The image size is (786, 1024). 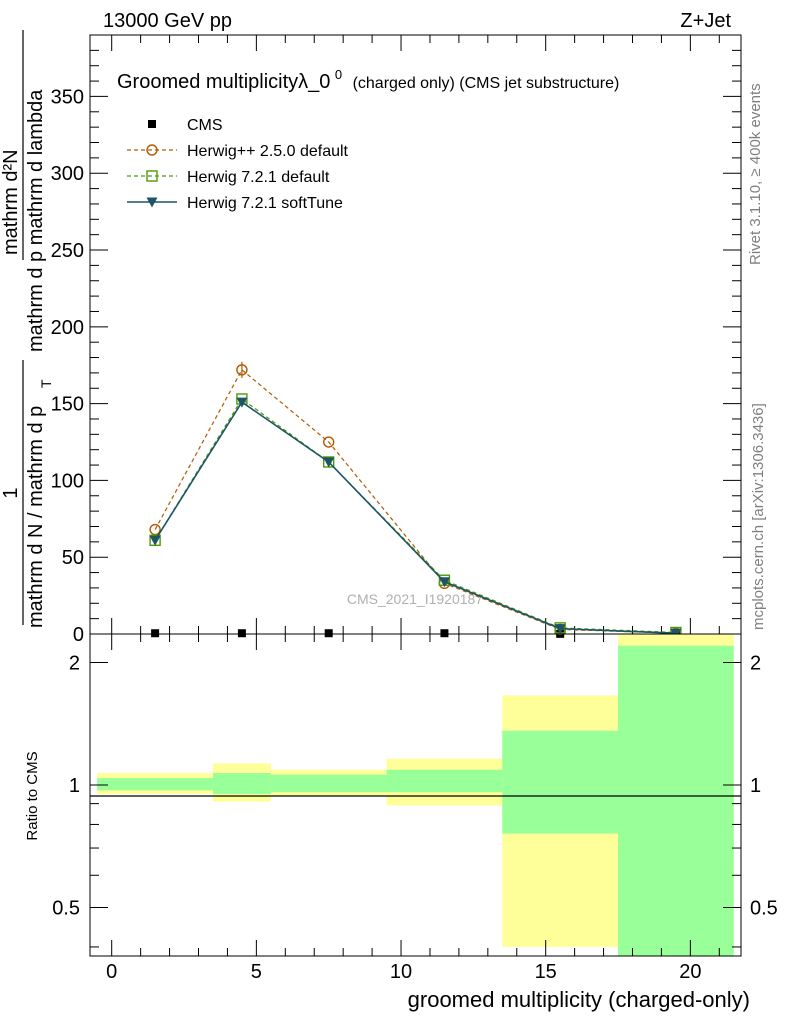 I want to click on ratio-y-axis-label: Ratio to CMS, so click(x=32, y=795).